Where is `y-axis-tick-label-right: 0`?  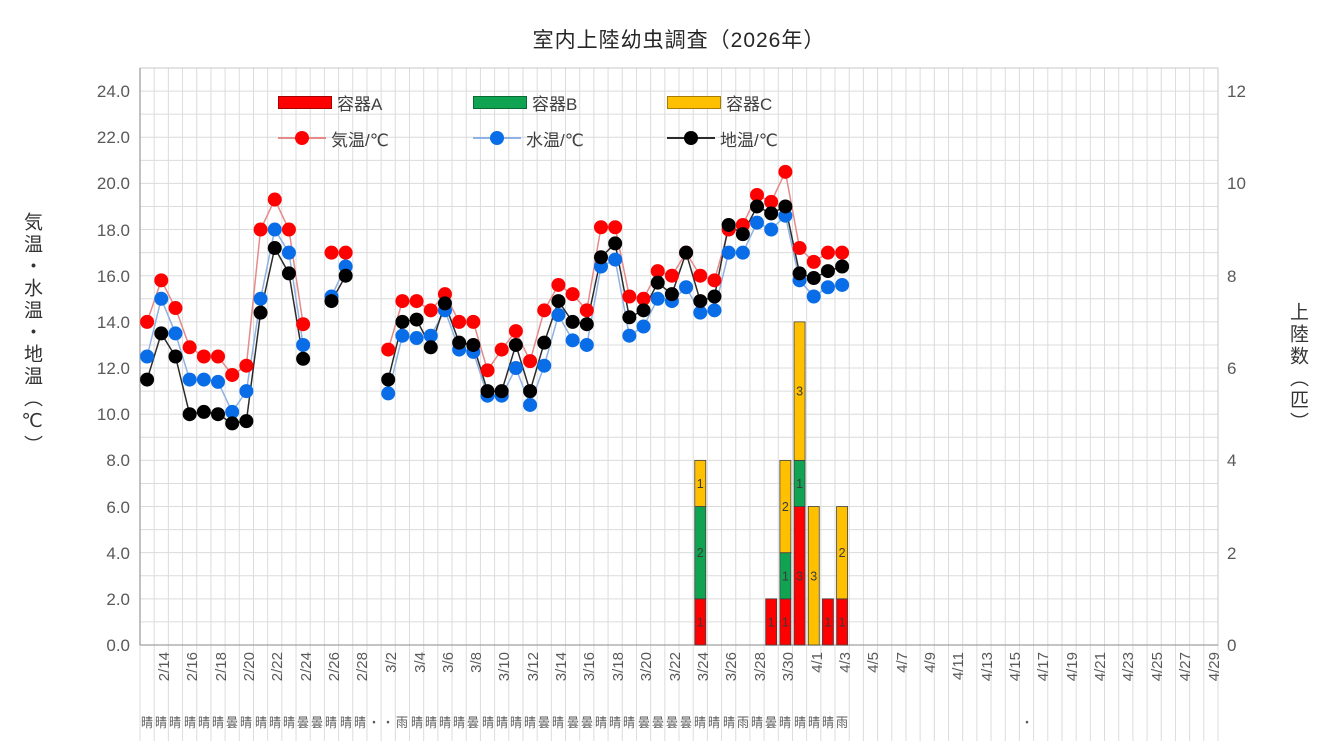
y-axis-tick-label-right: 0 is located at coordinates (1232, 645).